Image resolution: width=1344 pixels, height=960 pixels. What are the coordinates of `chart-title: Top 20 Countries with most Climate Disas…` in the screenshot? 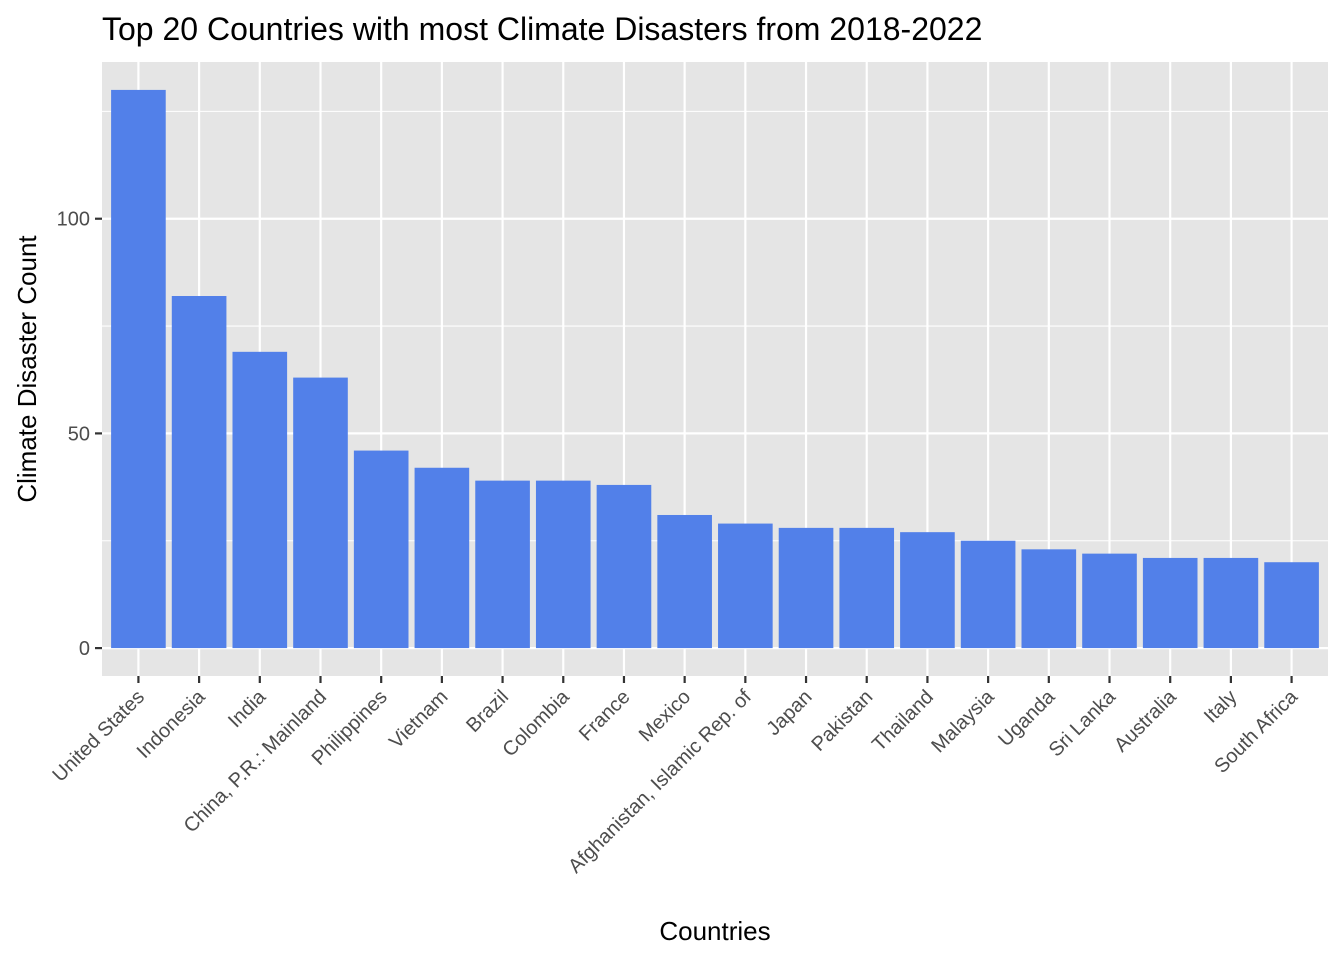 It's located at (542, 29).